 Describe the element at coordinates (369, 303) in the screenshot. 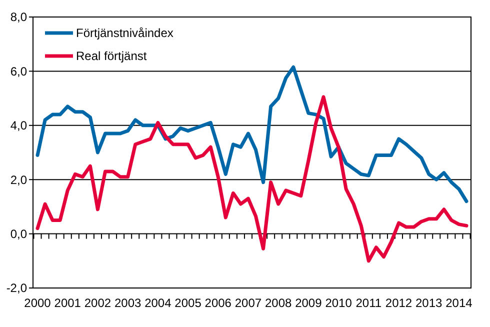

I see `x-tick-label: 2011` at that location.